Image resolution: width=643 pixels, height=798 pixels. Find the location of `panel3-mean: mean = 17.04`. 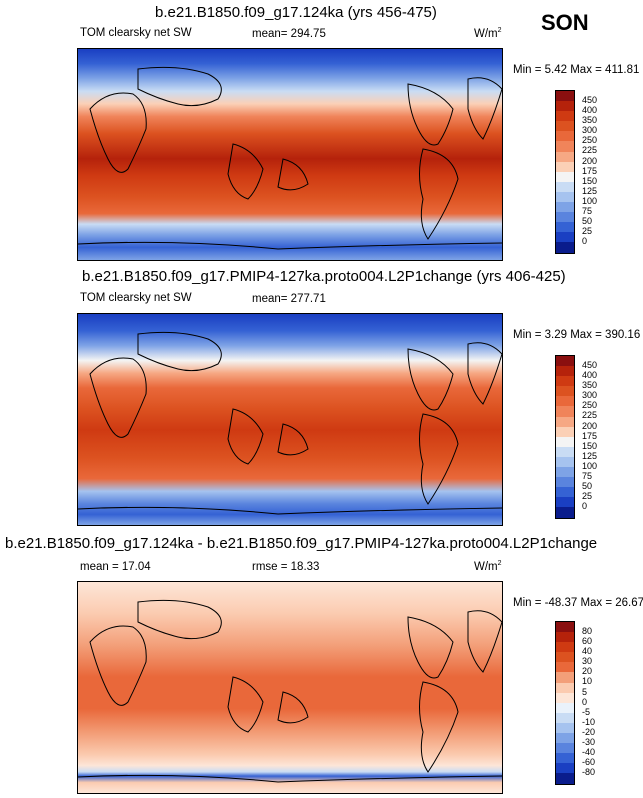

panel3-mean: mean = 17.04 is located at coordinates (115, 567).